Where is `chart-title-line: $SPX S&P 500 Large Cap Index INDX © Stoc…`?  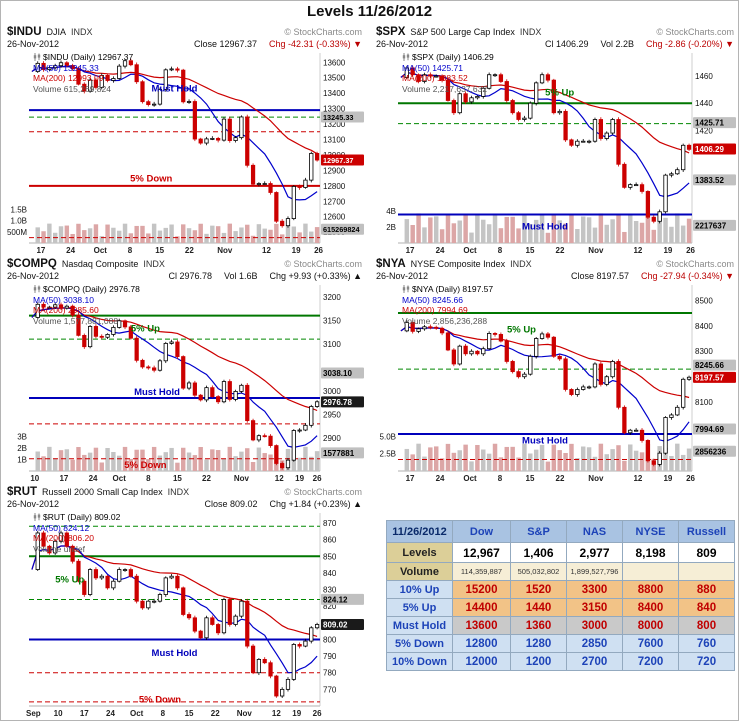 chart-title-line: $SPX S&P 500 Large Cap Index INDX © Stoc… is located at coordinates (555, 32).